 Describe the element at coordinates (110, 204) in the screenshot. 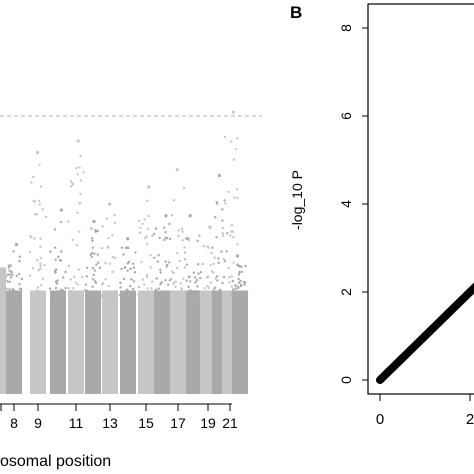

I see `peak-point-chr13` at that location.